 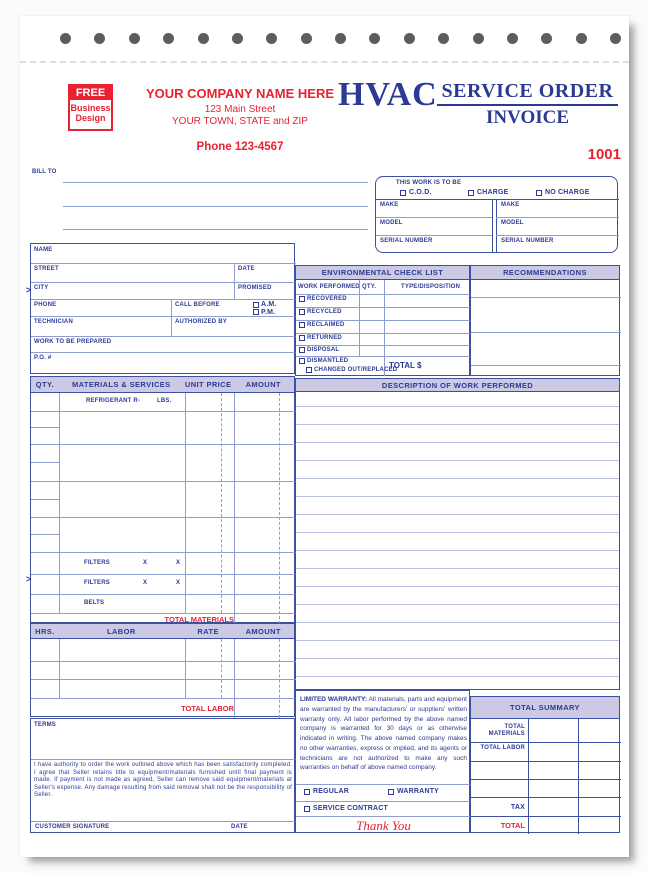 I want to click on regular-checkbox, so click(x=307, y=791).